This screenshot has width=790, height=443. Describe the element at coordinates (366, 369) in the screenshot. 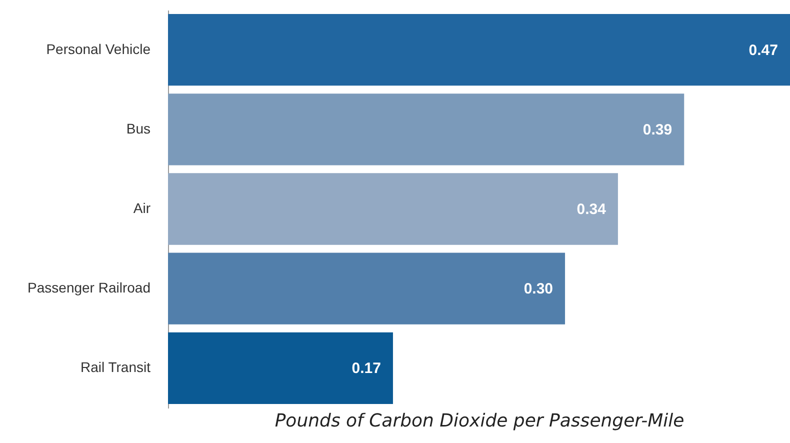

I see `data-label: 0.17` at that location.